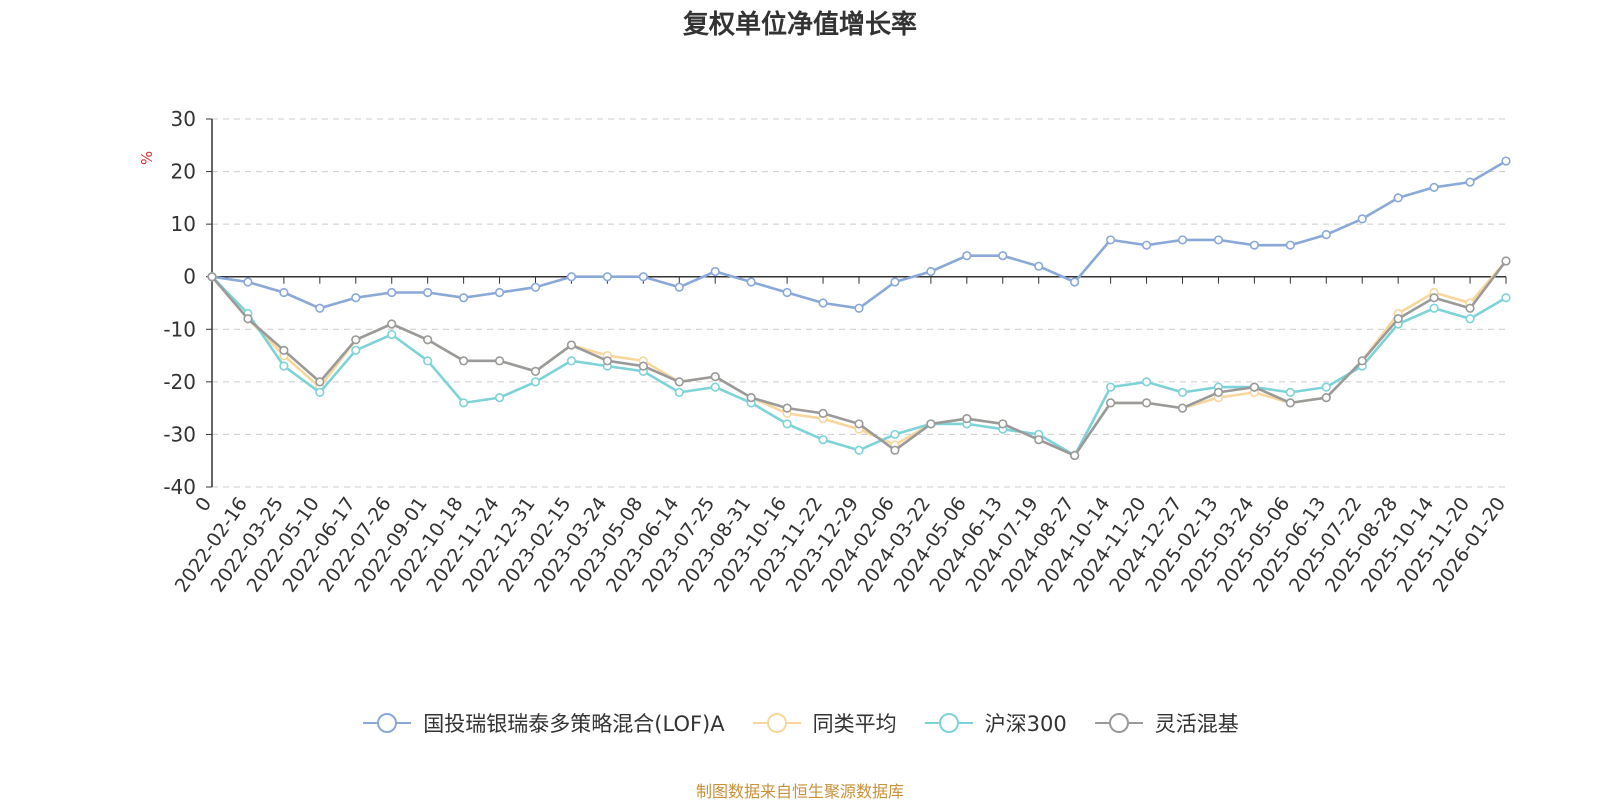 This screenshot has height=802, width=1600. Describe the element at coordinates (574, 724) in the screenshot. I see `legend-label: 国投瑞银瑞泰多策略混合(LOF)A` at that location.